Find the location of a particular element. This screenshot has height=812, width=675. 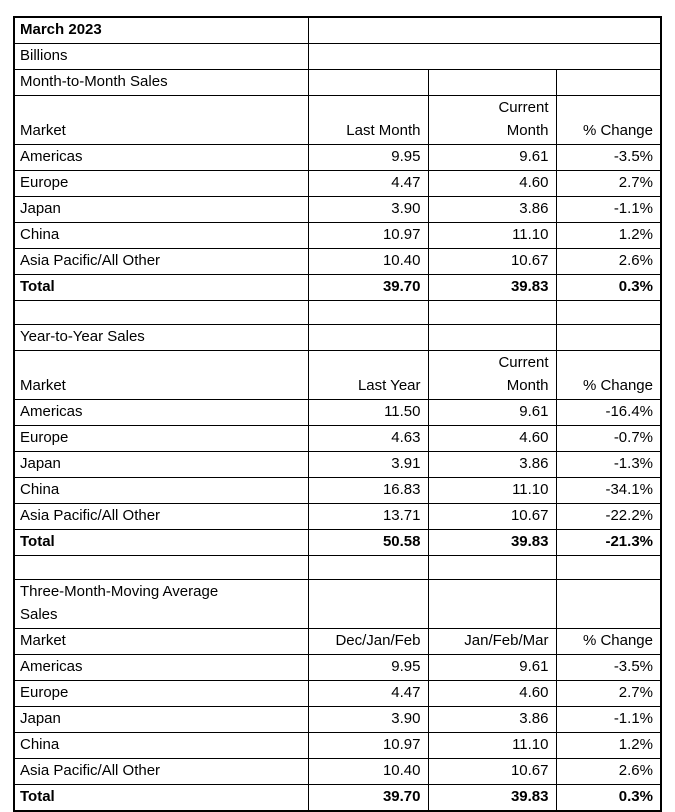

value-cell: 3.91 is located at coordinates (368, 464).